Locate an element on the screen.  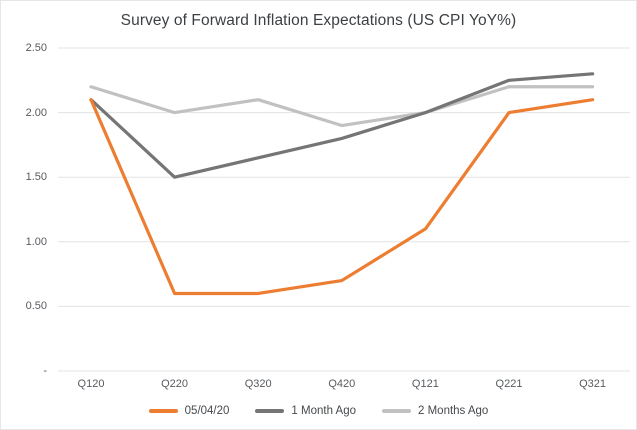
legend: 05/04/20 1 Month Ago 2 Months Ago is located at coordinates (318, 411).